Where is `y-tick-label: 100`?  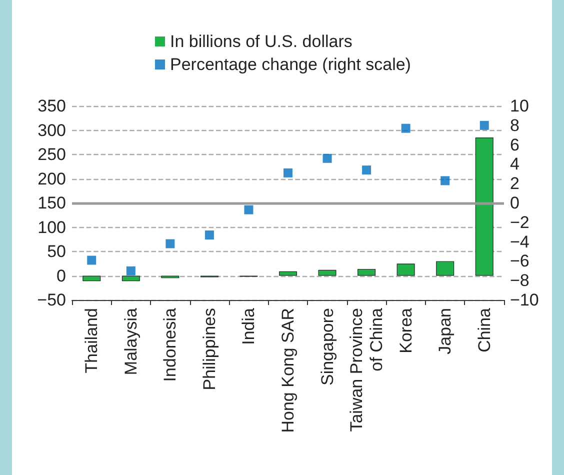
y-tick-label: 100 is located at coordinates (52, 227).